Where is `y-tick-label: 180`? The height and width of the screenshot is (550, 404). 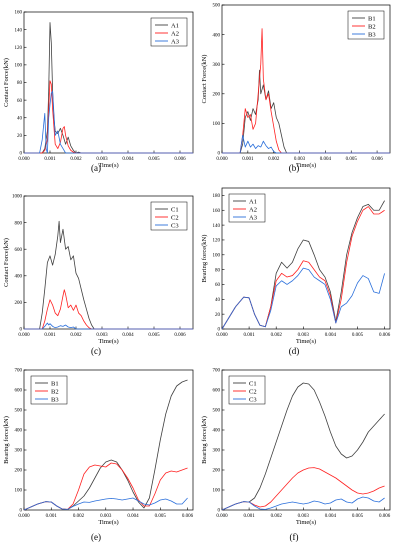 y-tick-label: 180 is located at coordinates (217, 196).